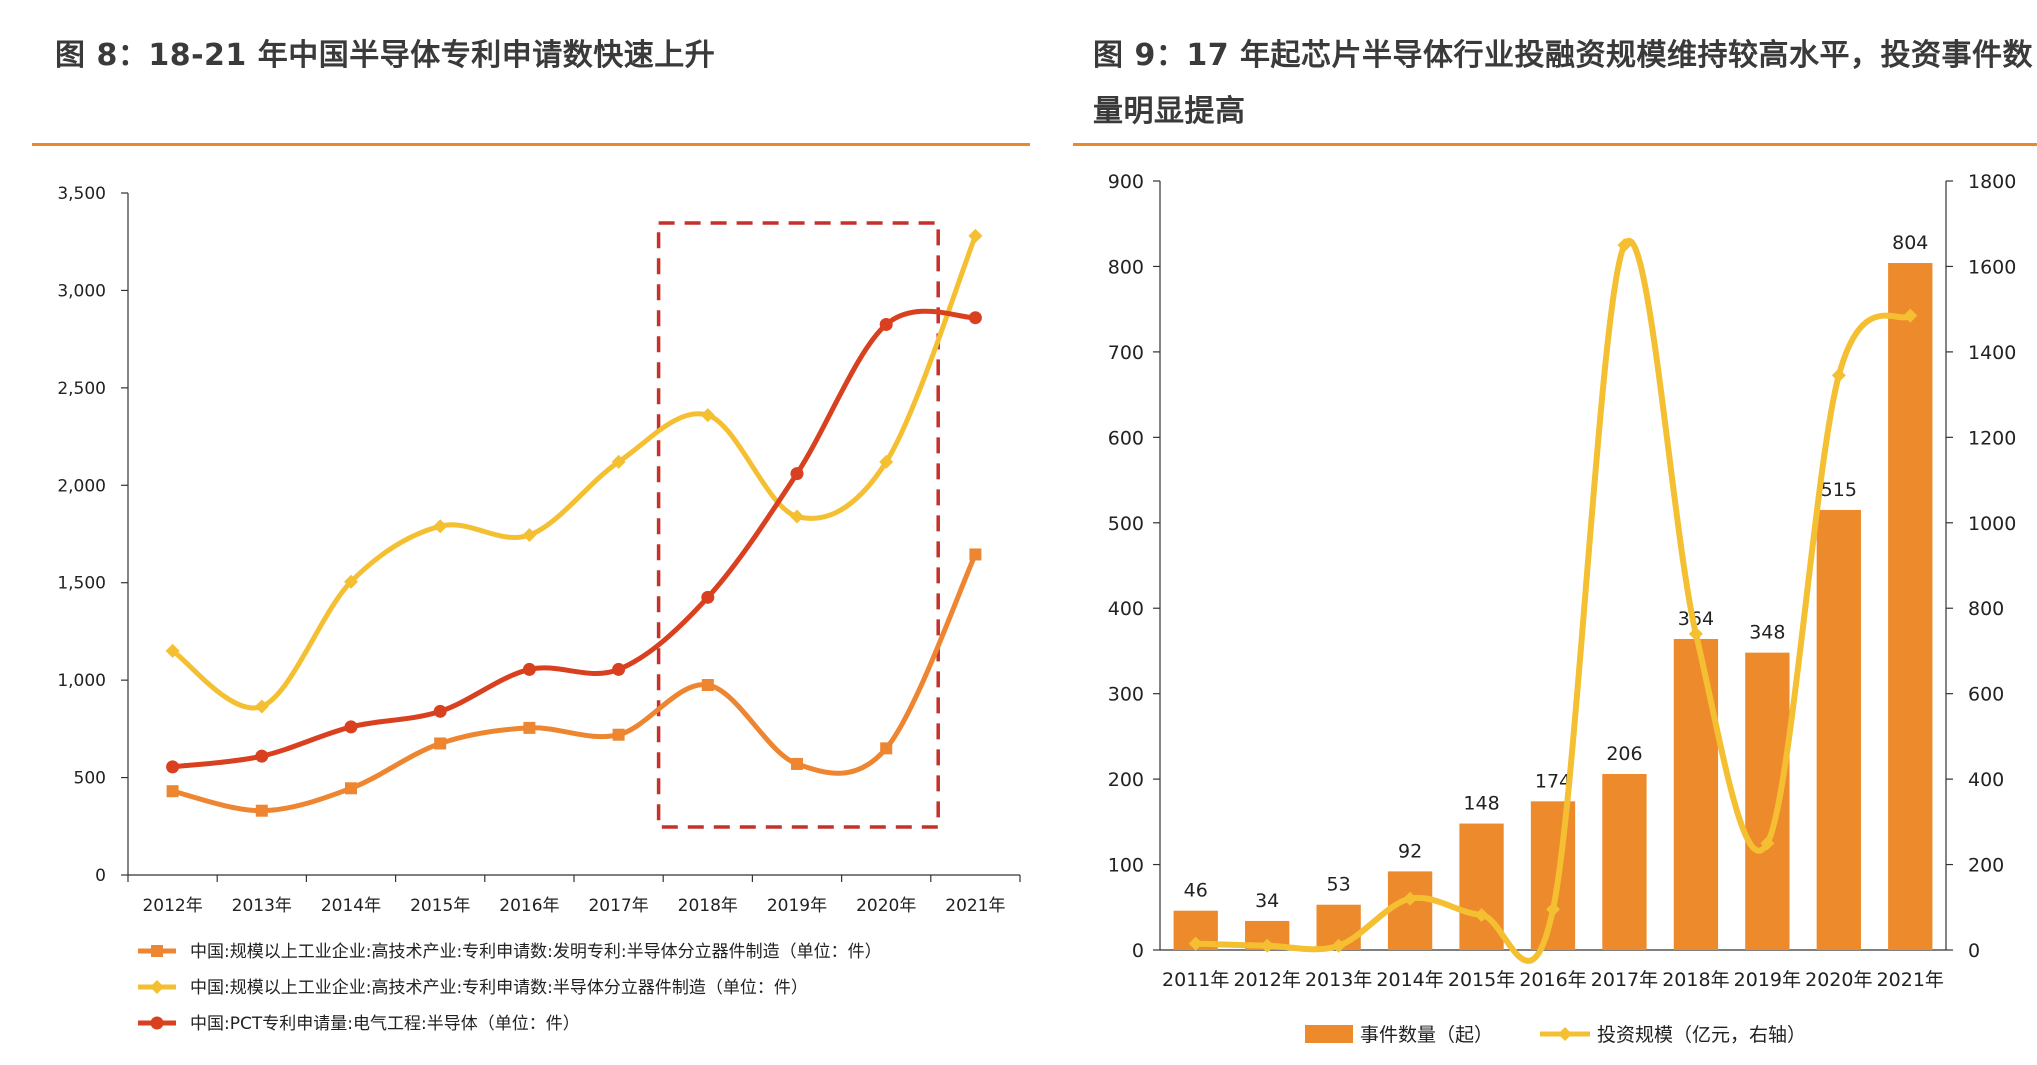  What do you see at coordinates (81, 389) in the screenshot?
I see `y-tick-label: 2,500` at bounding box center [81, 389].